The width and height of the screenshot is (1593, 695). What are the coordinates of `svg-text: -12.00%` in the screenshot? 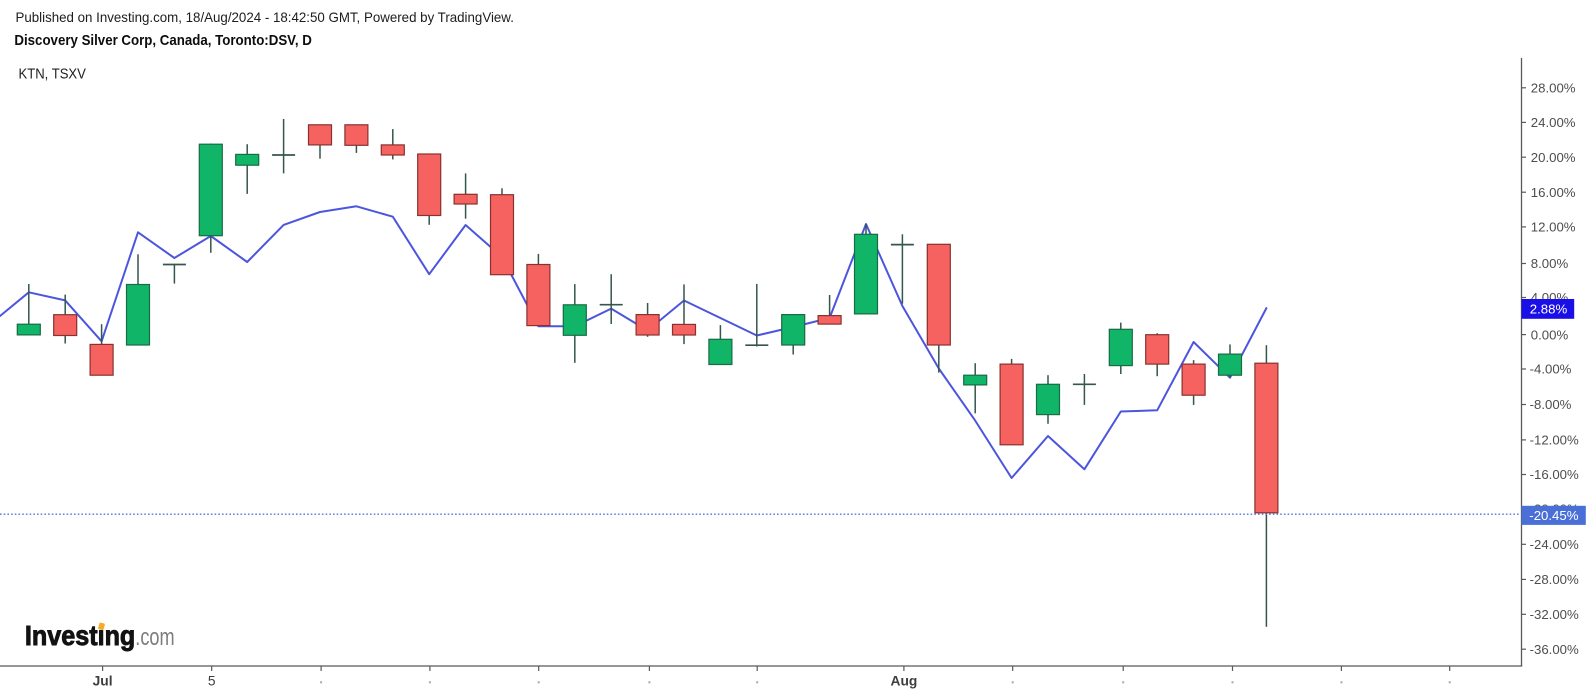 It's located at (1554, 440).